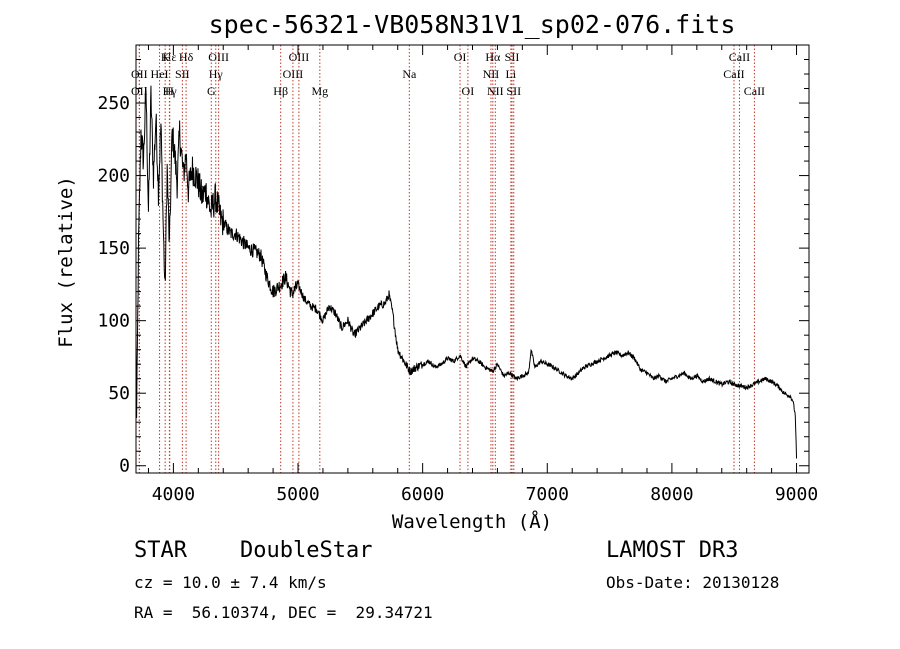 The width and height of the screenshot is (900, 649). What do you see at coordinates (512, 57) in the screenshot?
I see `line-label-10: SII` at bounding box center [512, 57].